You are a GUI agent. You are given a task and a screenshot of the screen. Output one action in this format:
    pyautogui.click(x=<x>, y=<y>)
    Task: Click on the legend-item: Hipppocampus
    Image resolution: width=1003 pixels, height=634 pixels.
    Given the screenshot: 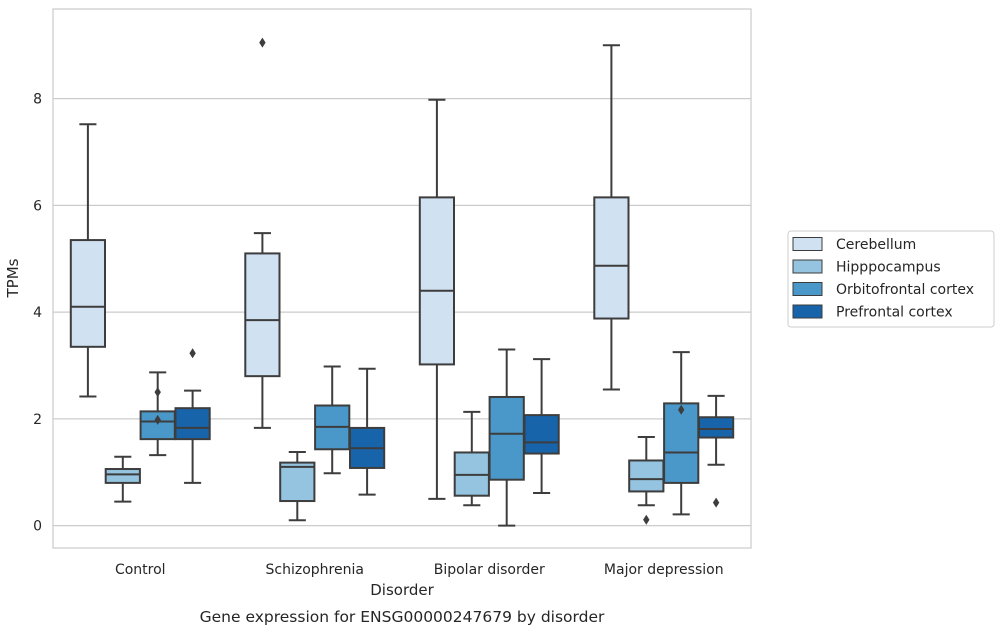 What is the action you would take?
    pyautogui.click(x=866, y=267)
    